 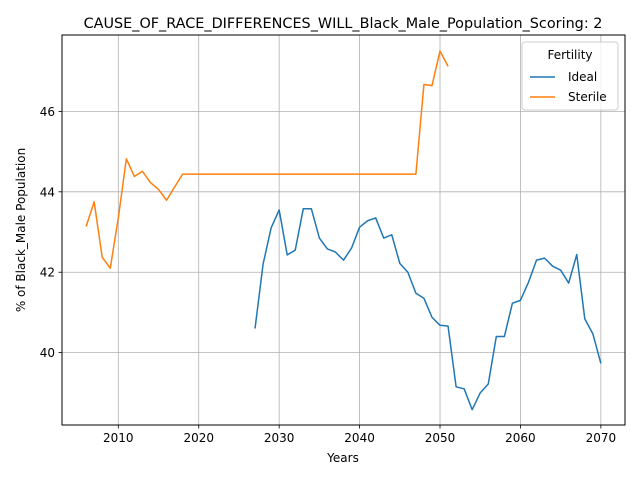 I want to click on x-tick-label-2010: 2010, so click(x=118, y=438).